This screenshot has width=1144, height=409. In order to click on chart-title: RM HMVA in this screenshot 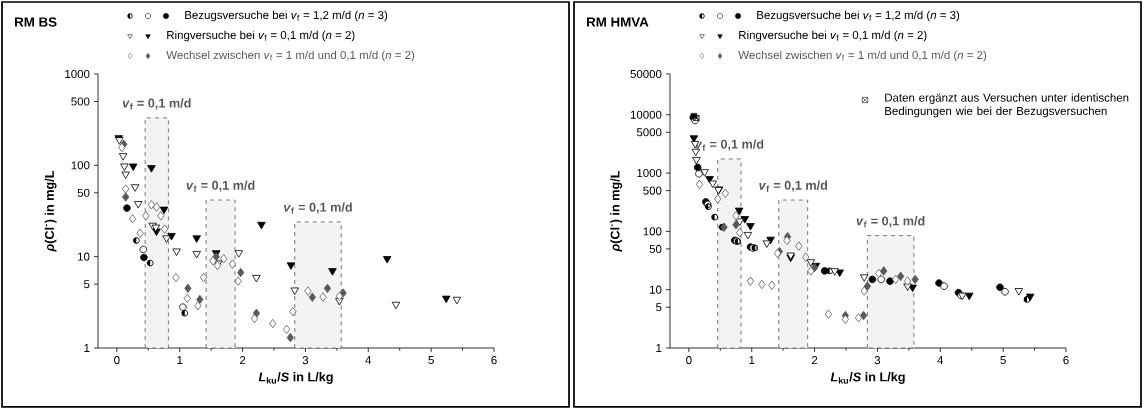, I will do `click(618, 22)`.